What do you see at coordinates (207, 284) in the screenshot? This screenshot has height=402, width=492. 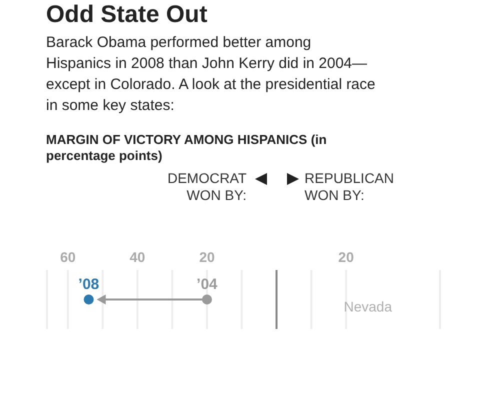 I see `series-label: ’04` at bounding box center [207, 284].